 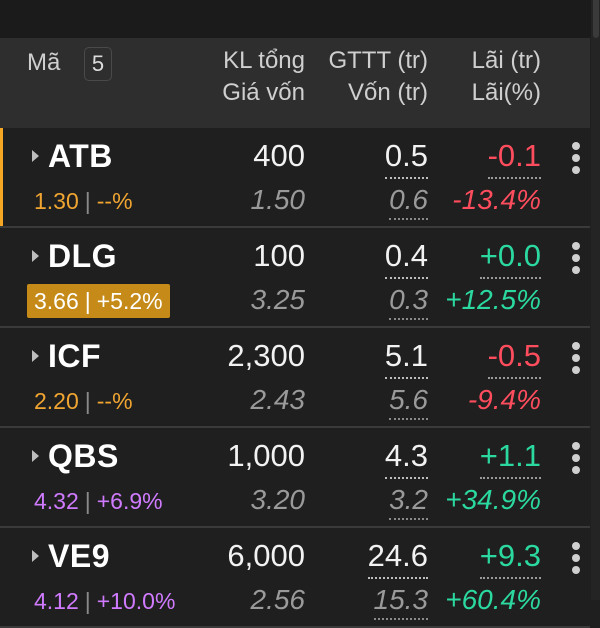 What do you see at coordinates (278, 399) in the screenshot?
I see `cost-price: 2.43` at bounding box center [278, 399].